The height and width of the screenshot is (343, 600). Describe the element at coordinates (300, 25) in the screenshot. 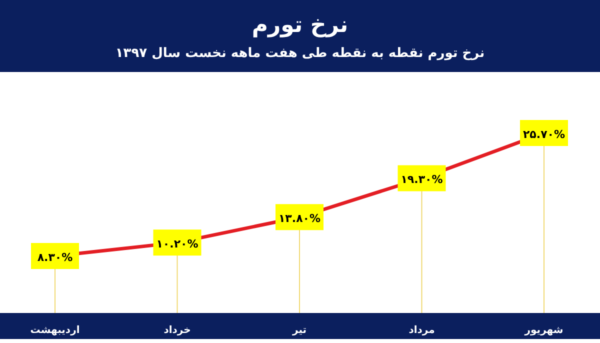

I see `title: نرخ تورم` at that location.